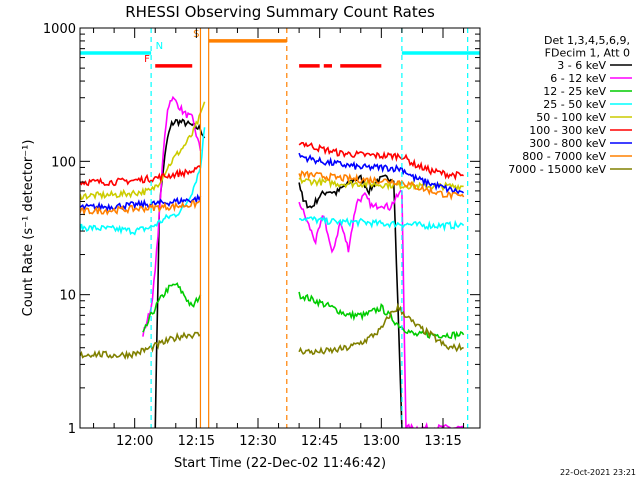 The width and height of the screenshot is (640, 480). What do you see at coordinates (134, 441) in the screenshot?
I see `x-tick-label: 12:00` at bounding box center [134, 441].